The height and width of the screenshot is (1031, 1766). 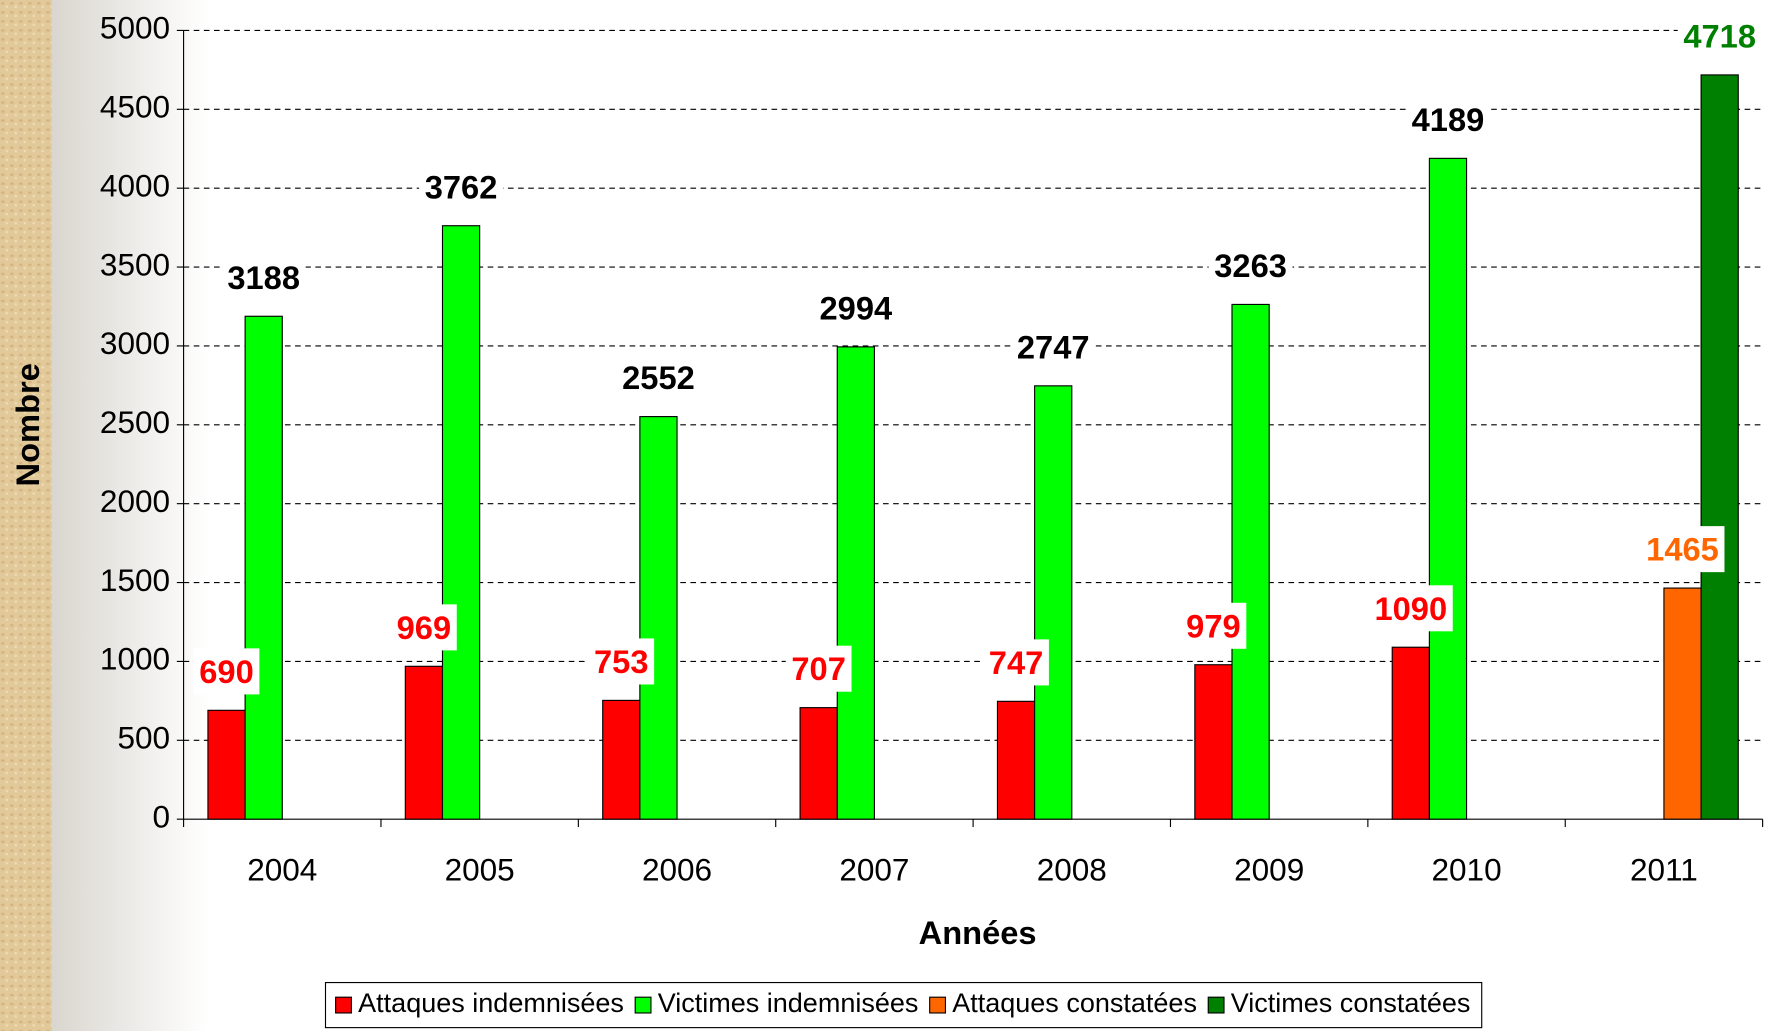 I want to click on value-label-group: 2747, so click(x=1053, y=346).